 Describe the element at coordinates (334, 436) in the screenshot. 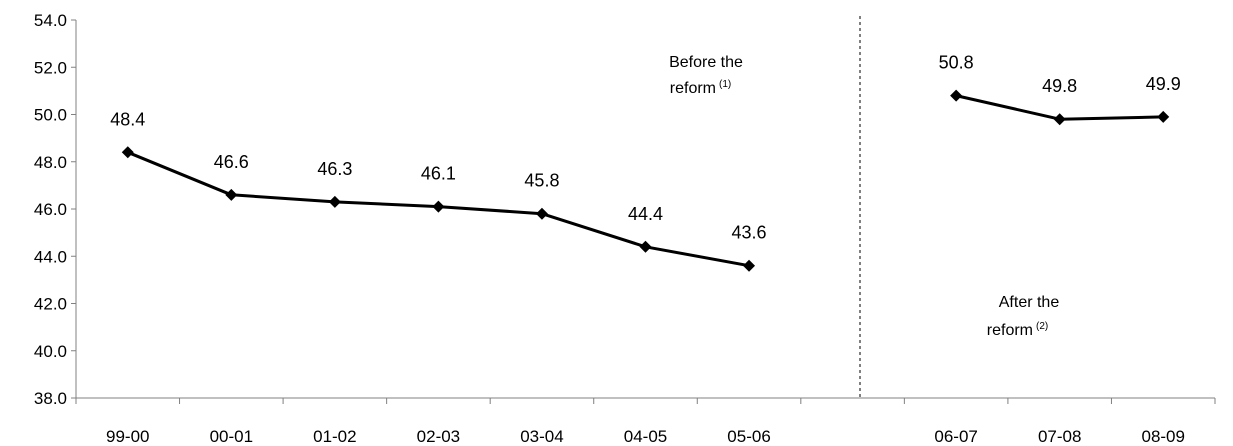

I see `x-tick-label: 01-02` at that location.